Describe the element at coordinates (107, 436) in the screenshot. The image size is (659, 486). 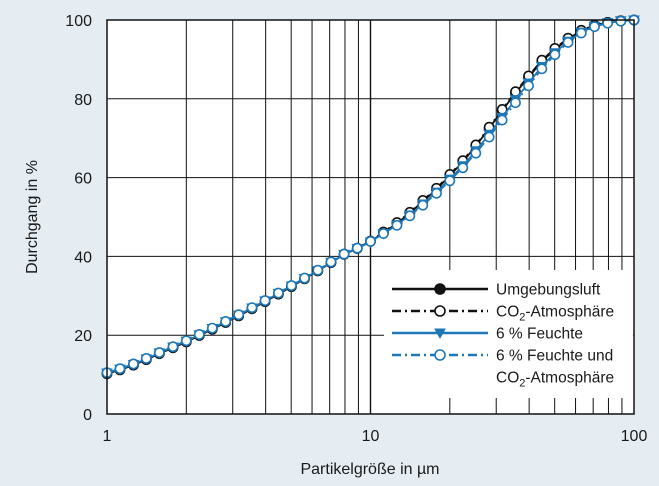
I see `x-tick-label: 1` at that location.